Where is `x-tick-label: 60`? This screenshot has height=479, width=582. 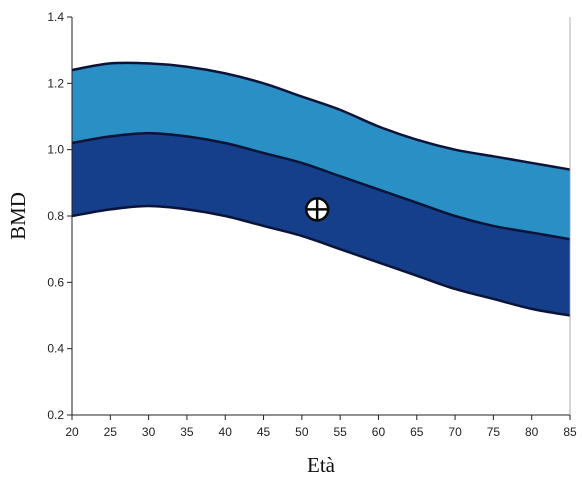
x-tick-label: 60 is located at coordinates (379, 432).